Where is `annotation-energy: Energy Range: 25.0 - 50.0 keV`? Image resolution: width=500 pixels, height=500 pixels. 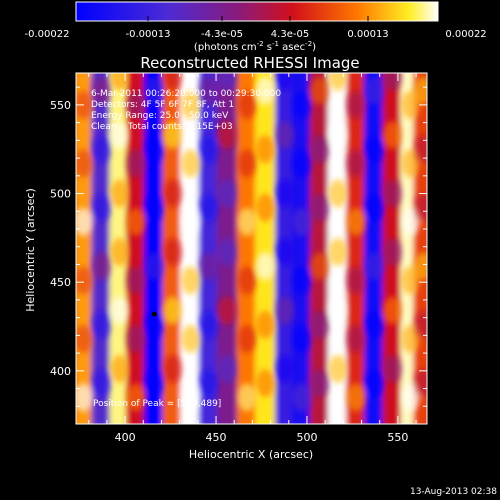
annotation-energy: Energy Range: 25.0 - 50.0 keV is located at coordinates (160, 116).